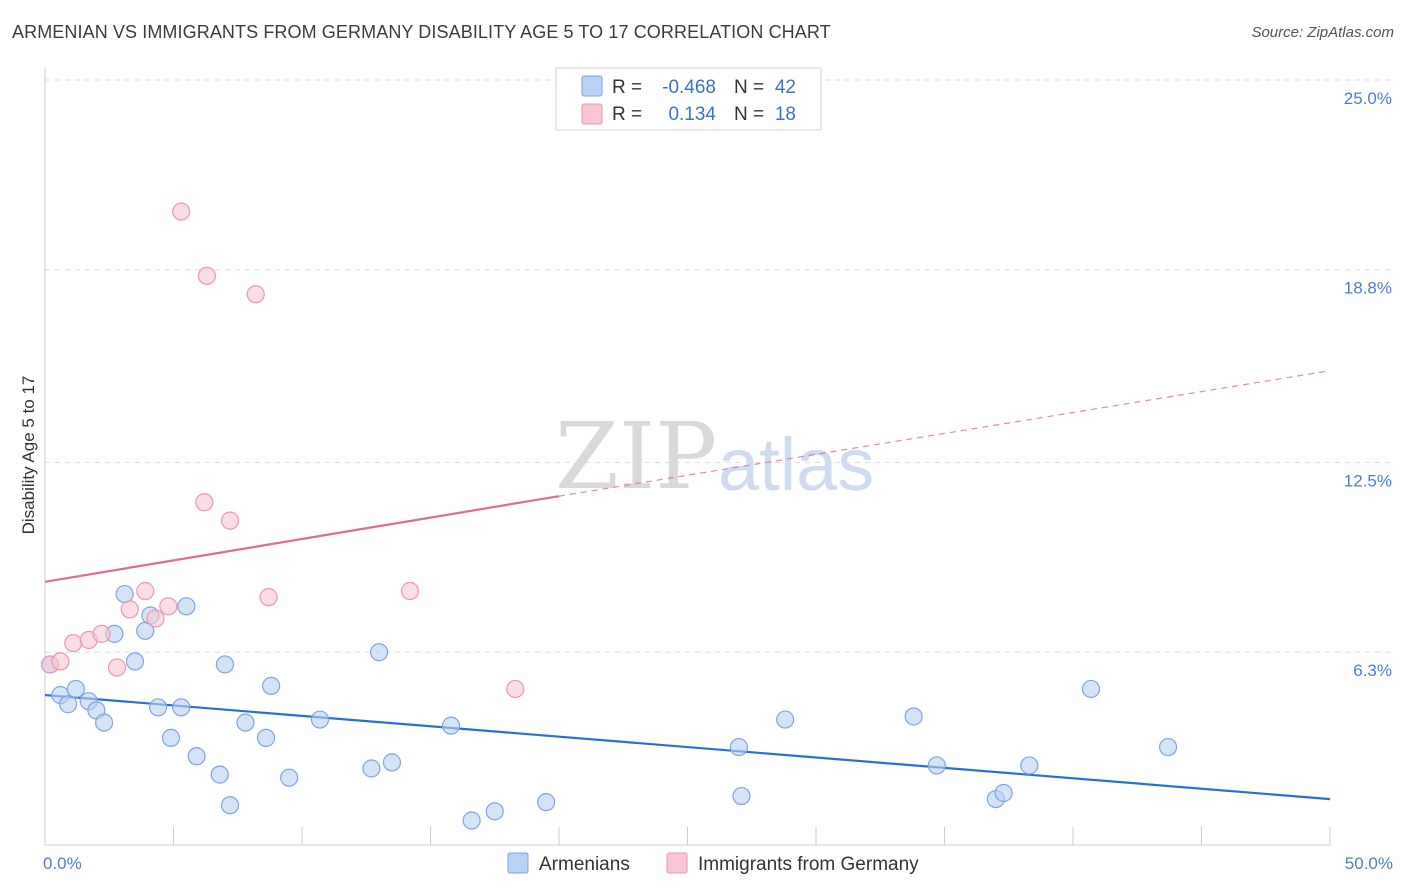  Describe the element at coordinates (592, 86) in the screenshot. I see `legend-swatch-armenians` at that location.